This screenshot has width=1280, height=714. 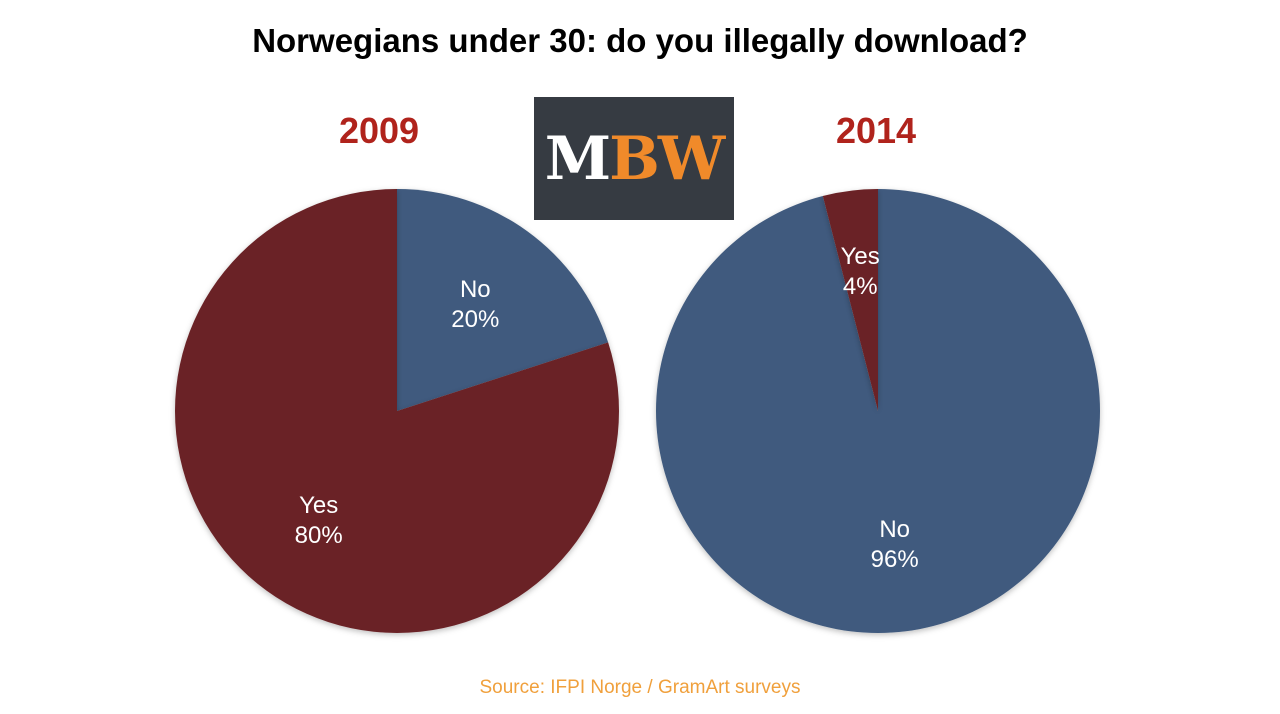 I want to click on logo-letters-bw: BW, so click(x=667, y=158).